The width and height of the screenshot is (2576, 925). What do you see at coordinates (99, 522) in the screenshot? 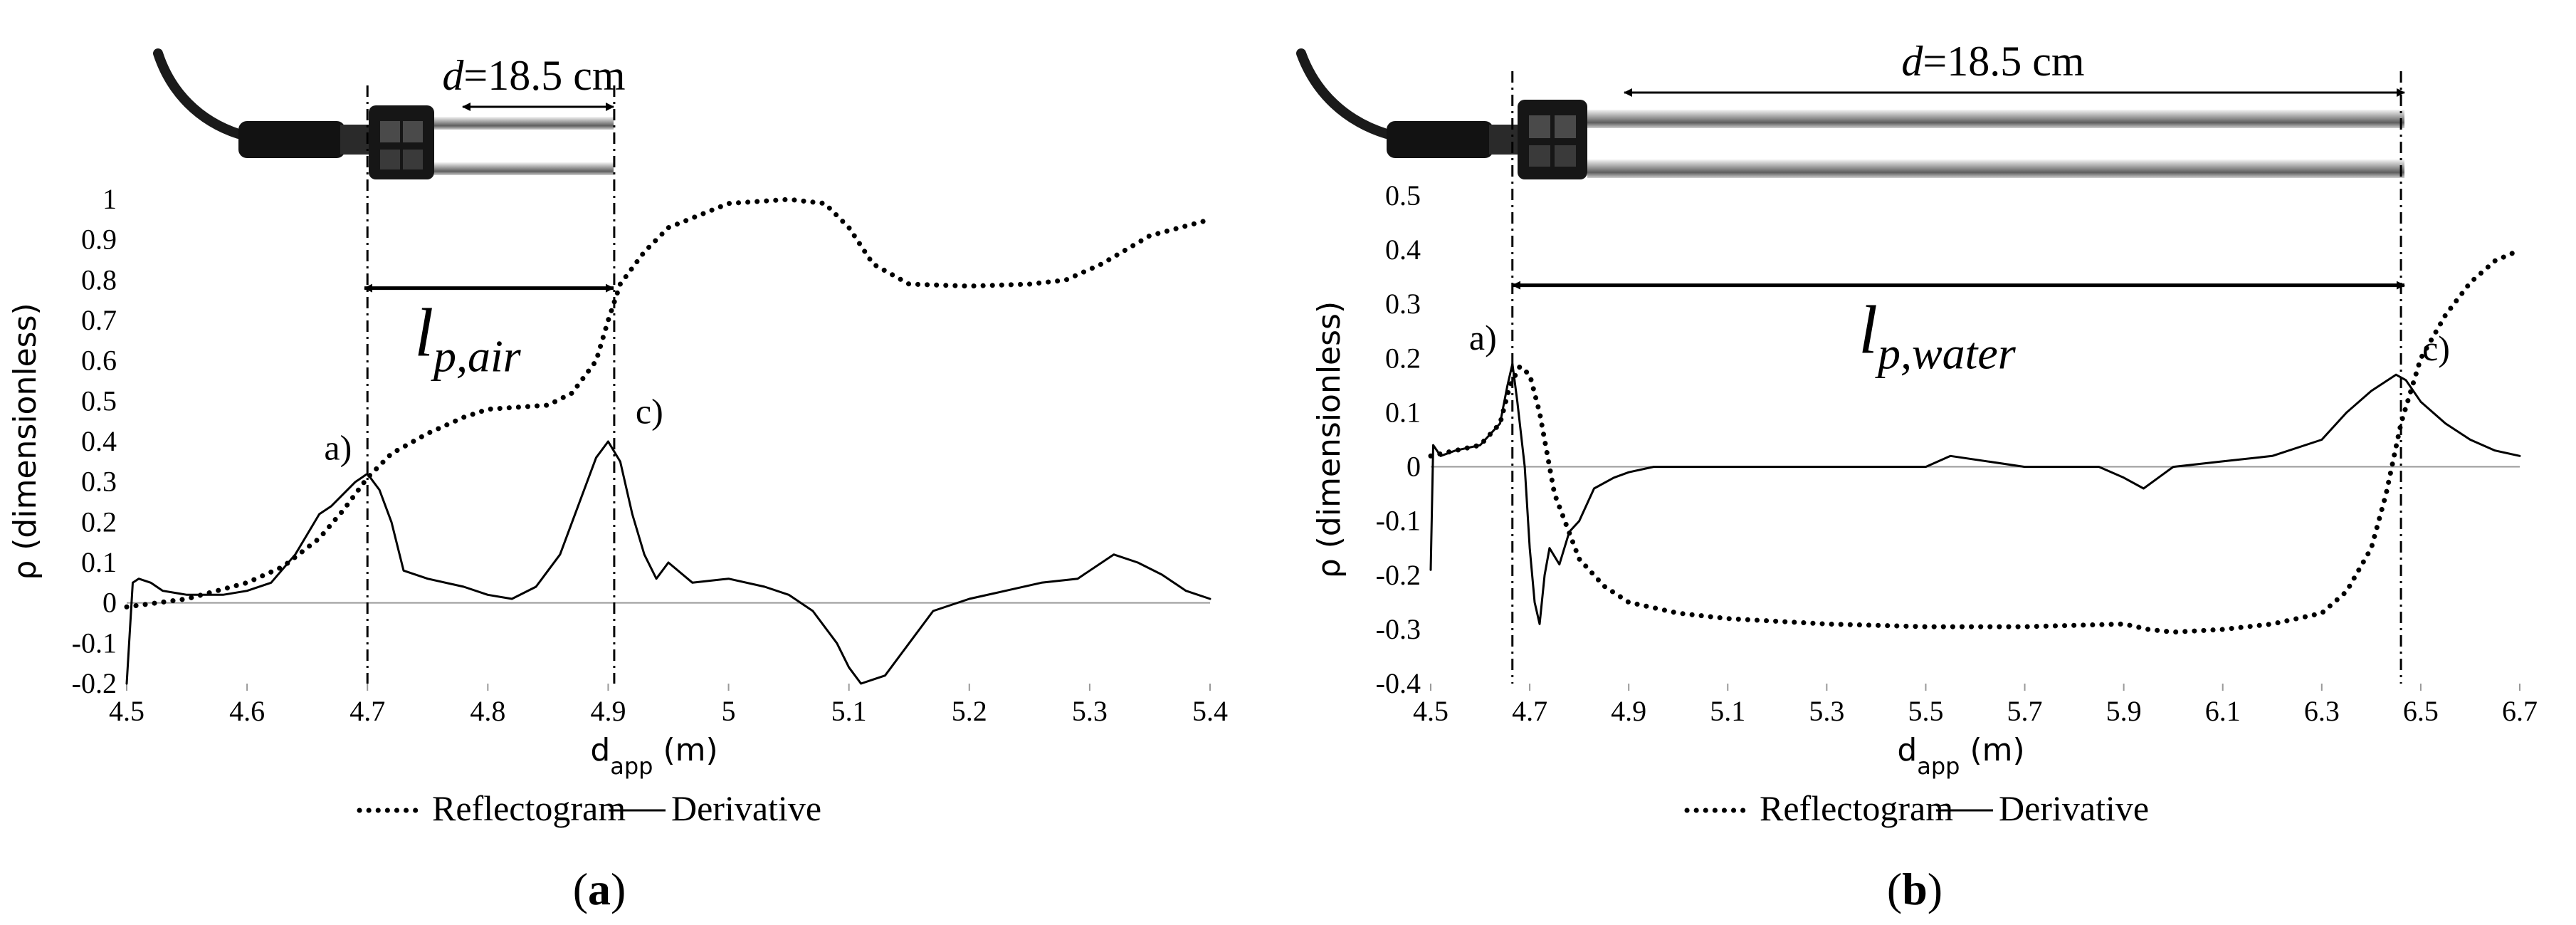
I see `pa-ytick-label: 0.2` at bounding box center [99, 522].